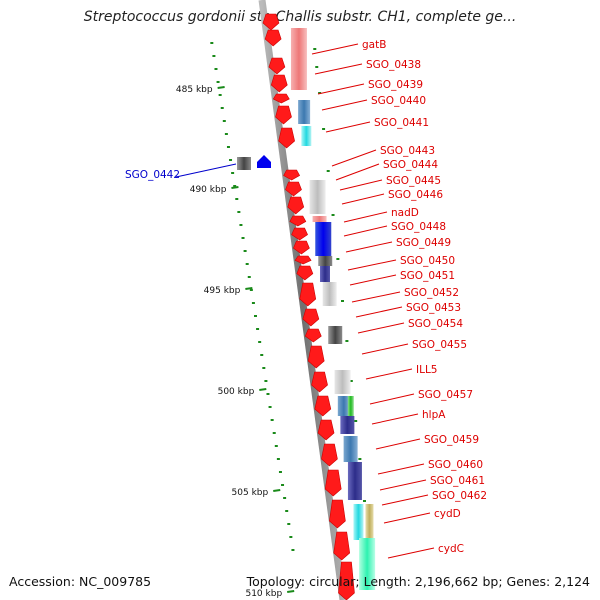 The image size is (600, 600). Describe the element at coordinates (407, 151) in the screenshot. I see `gene-label: SGO_0443` at that location.